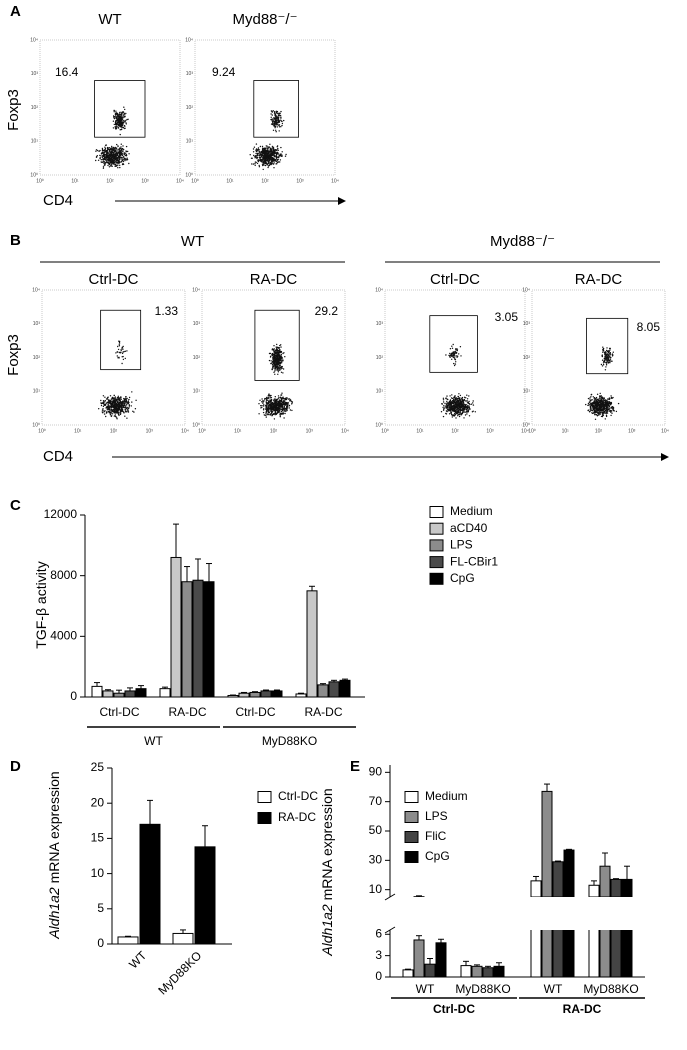 This screenshot has width=687, height=1050. I want to click on y-tick-label: 0, so click(73, 696).